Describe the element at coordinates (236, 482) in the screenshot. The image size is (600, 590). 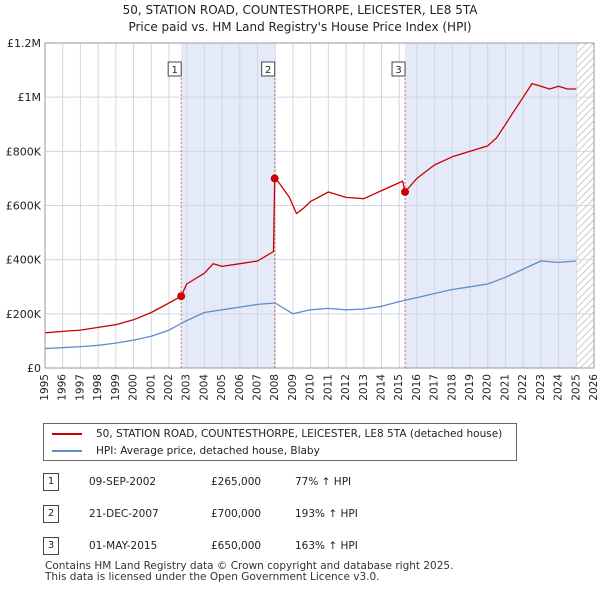
I see `transaction-price: £265,000` at that location.